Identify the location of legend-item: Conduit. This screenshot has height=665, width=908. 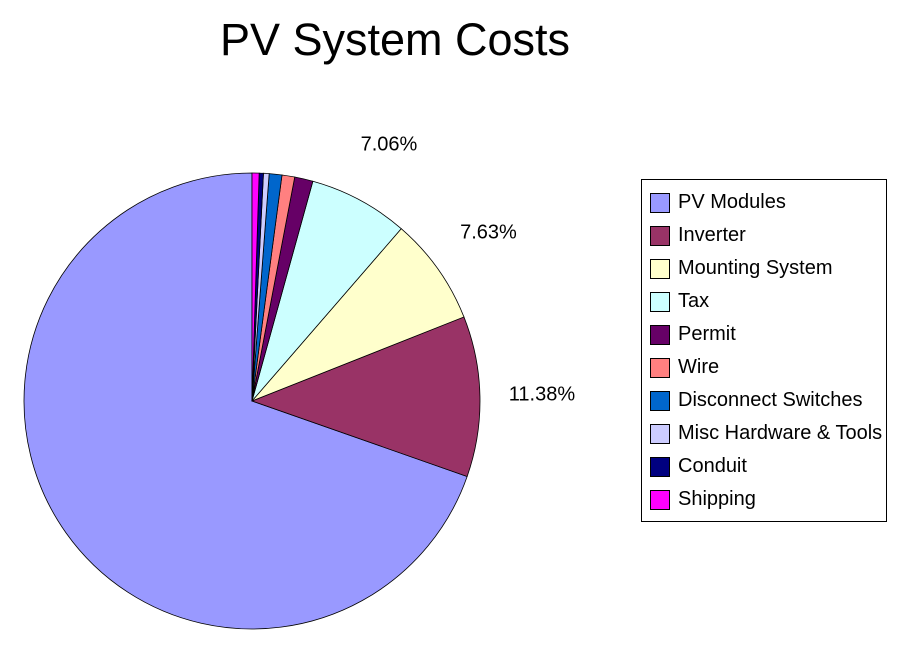
(764, 466).